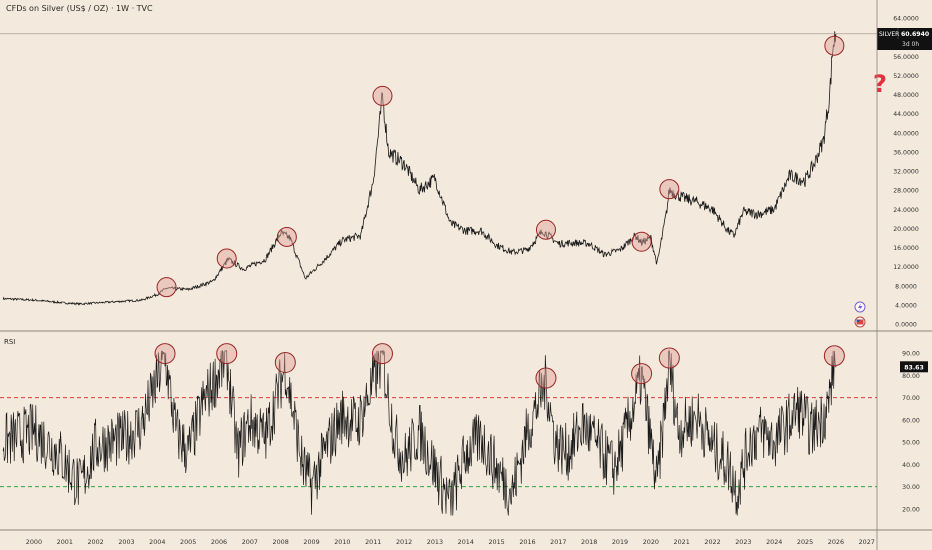 The height and width of the screenshot is (550, 932). What do you see at coordinates (682, 542) in the screenshot?
I see `time-axis-tick-label: 2021` at bounding box center [682, 542].